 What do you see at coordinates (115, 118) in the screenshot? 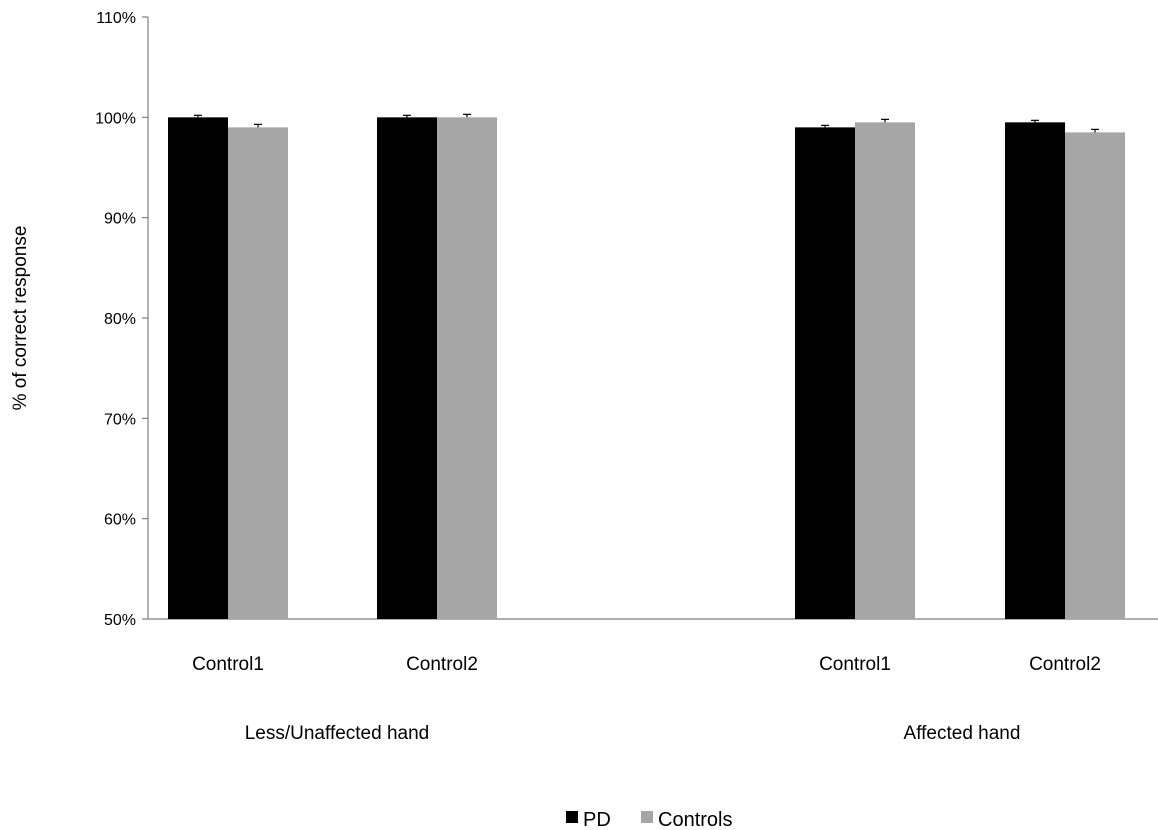
I see `y-tick-label: 100%` at bounding box center [115, 118].